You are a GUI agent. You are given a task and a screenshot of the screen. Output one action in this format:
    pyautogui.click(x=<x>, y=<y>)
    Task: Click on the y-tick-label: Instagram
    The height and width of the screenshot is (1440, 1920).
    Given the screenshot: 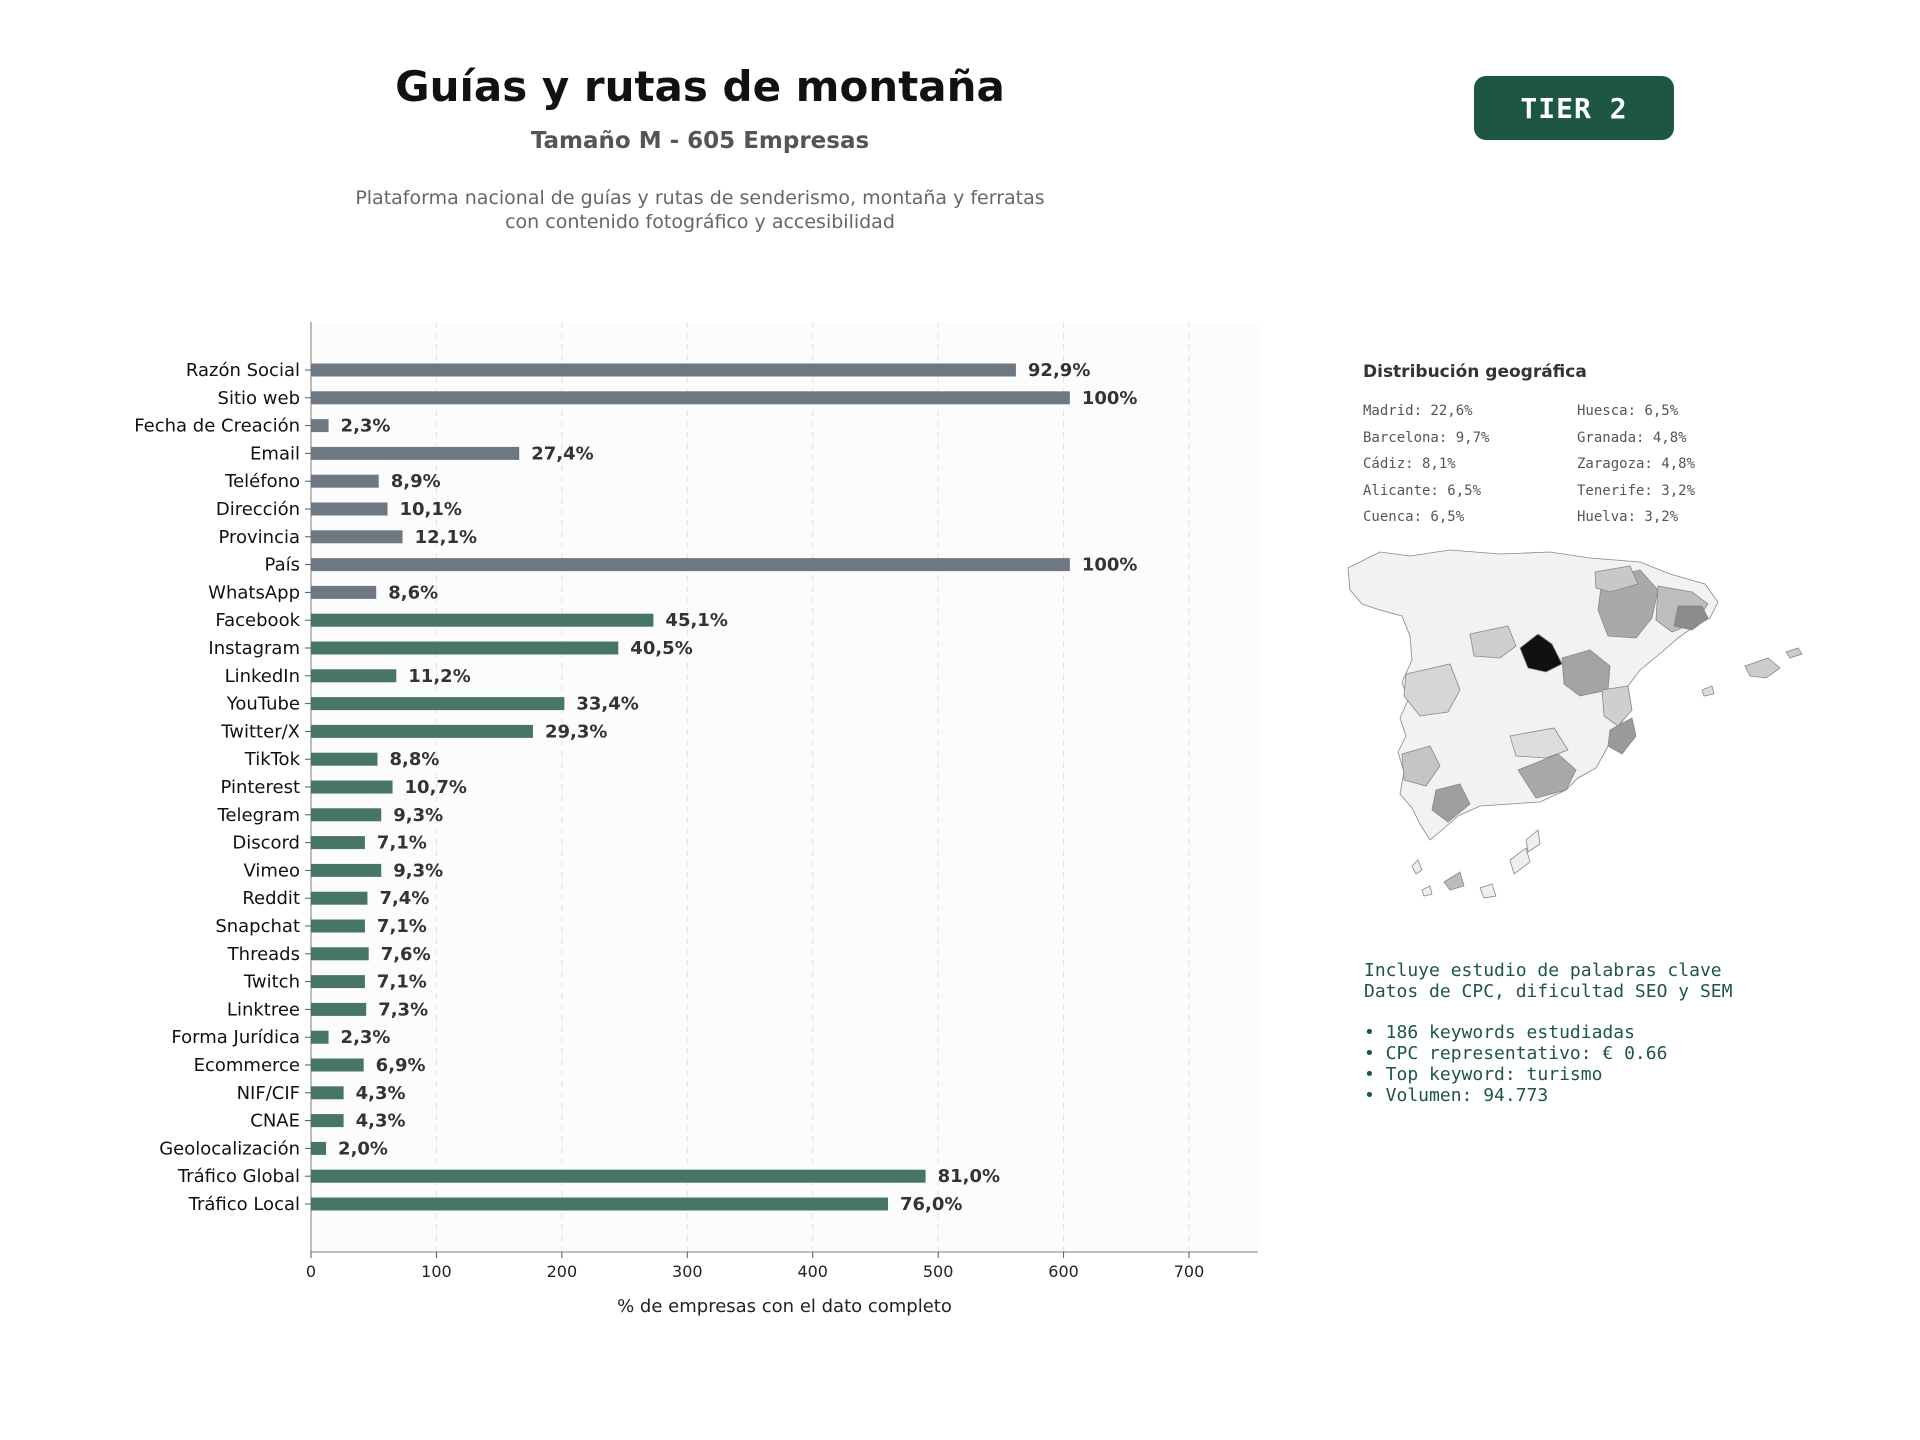 What is the action you would take?
    pyautogui.click(x=254, y=648)
    